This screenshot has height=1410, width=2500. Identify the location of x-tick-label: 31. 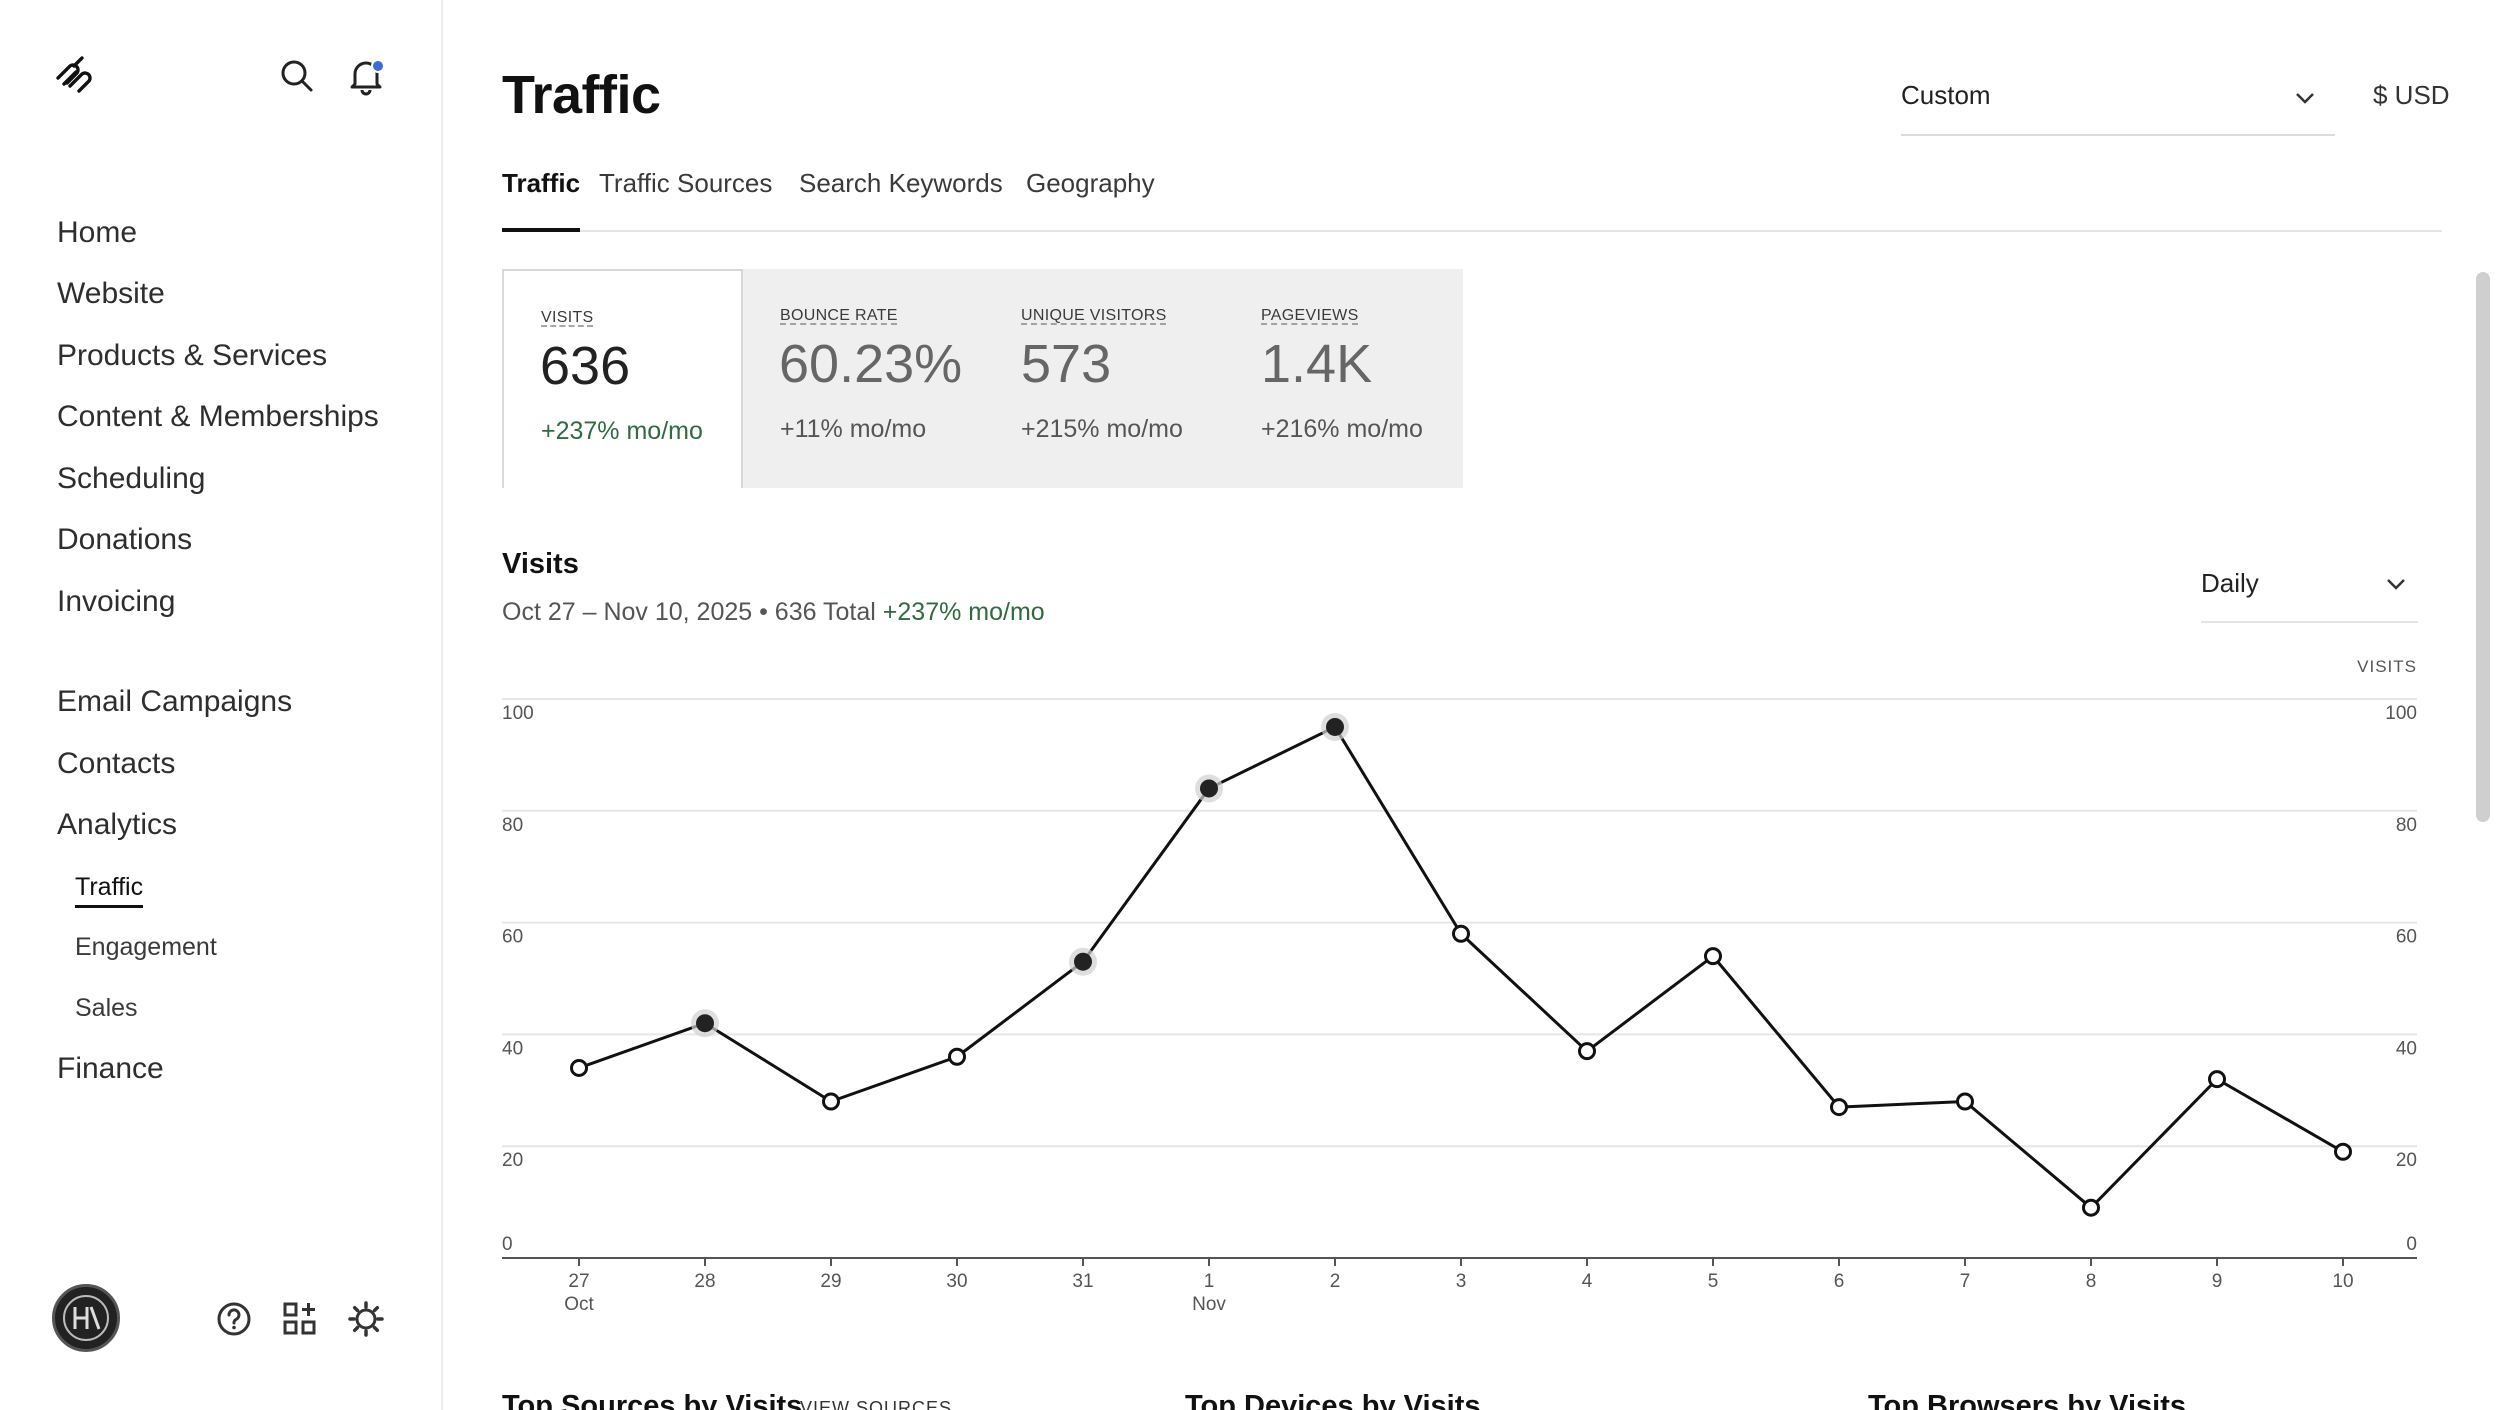
(1082, 1281).